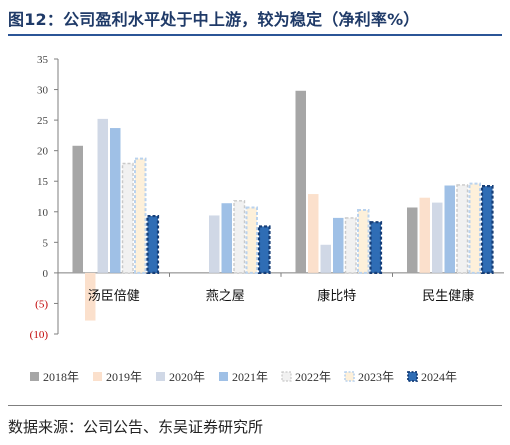 This screenshot has width=510, height=445. Describe the element at coordinates (43, 182) in the screenshot. I see `y-tick-label: 15` at that location.